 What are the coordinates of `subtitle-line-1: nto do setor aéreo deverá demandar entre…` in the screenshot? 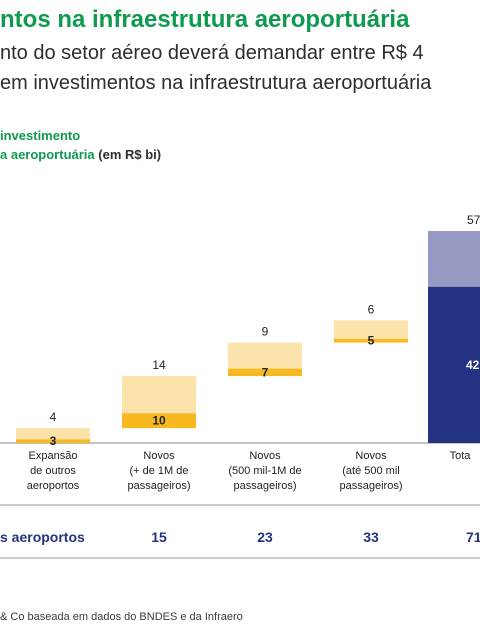 It's located at (212, 53).